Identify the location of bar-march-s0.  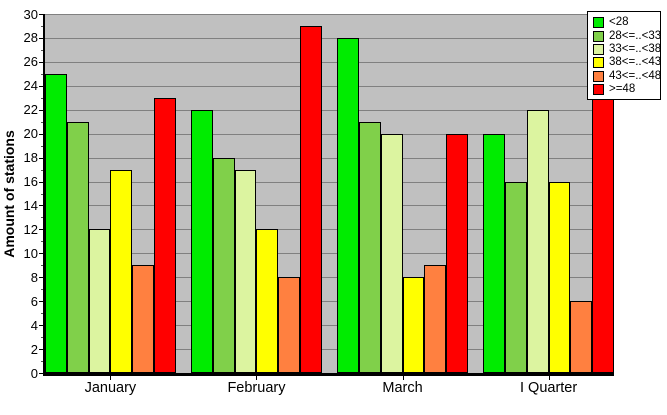
(348, 205).